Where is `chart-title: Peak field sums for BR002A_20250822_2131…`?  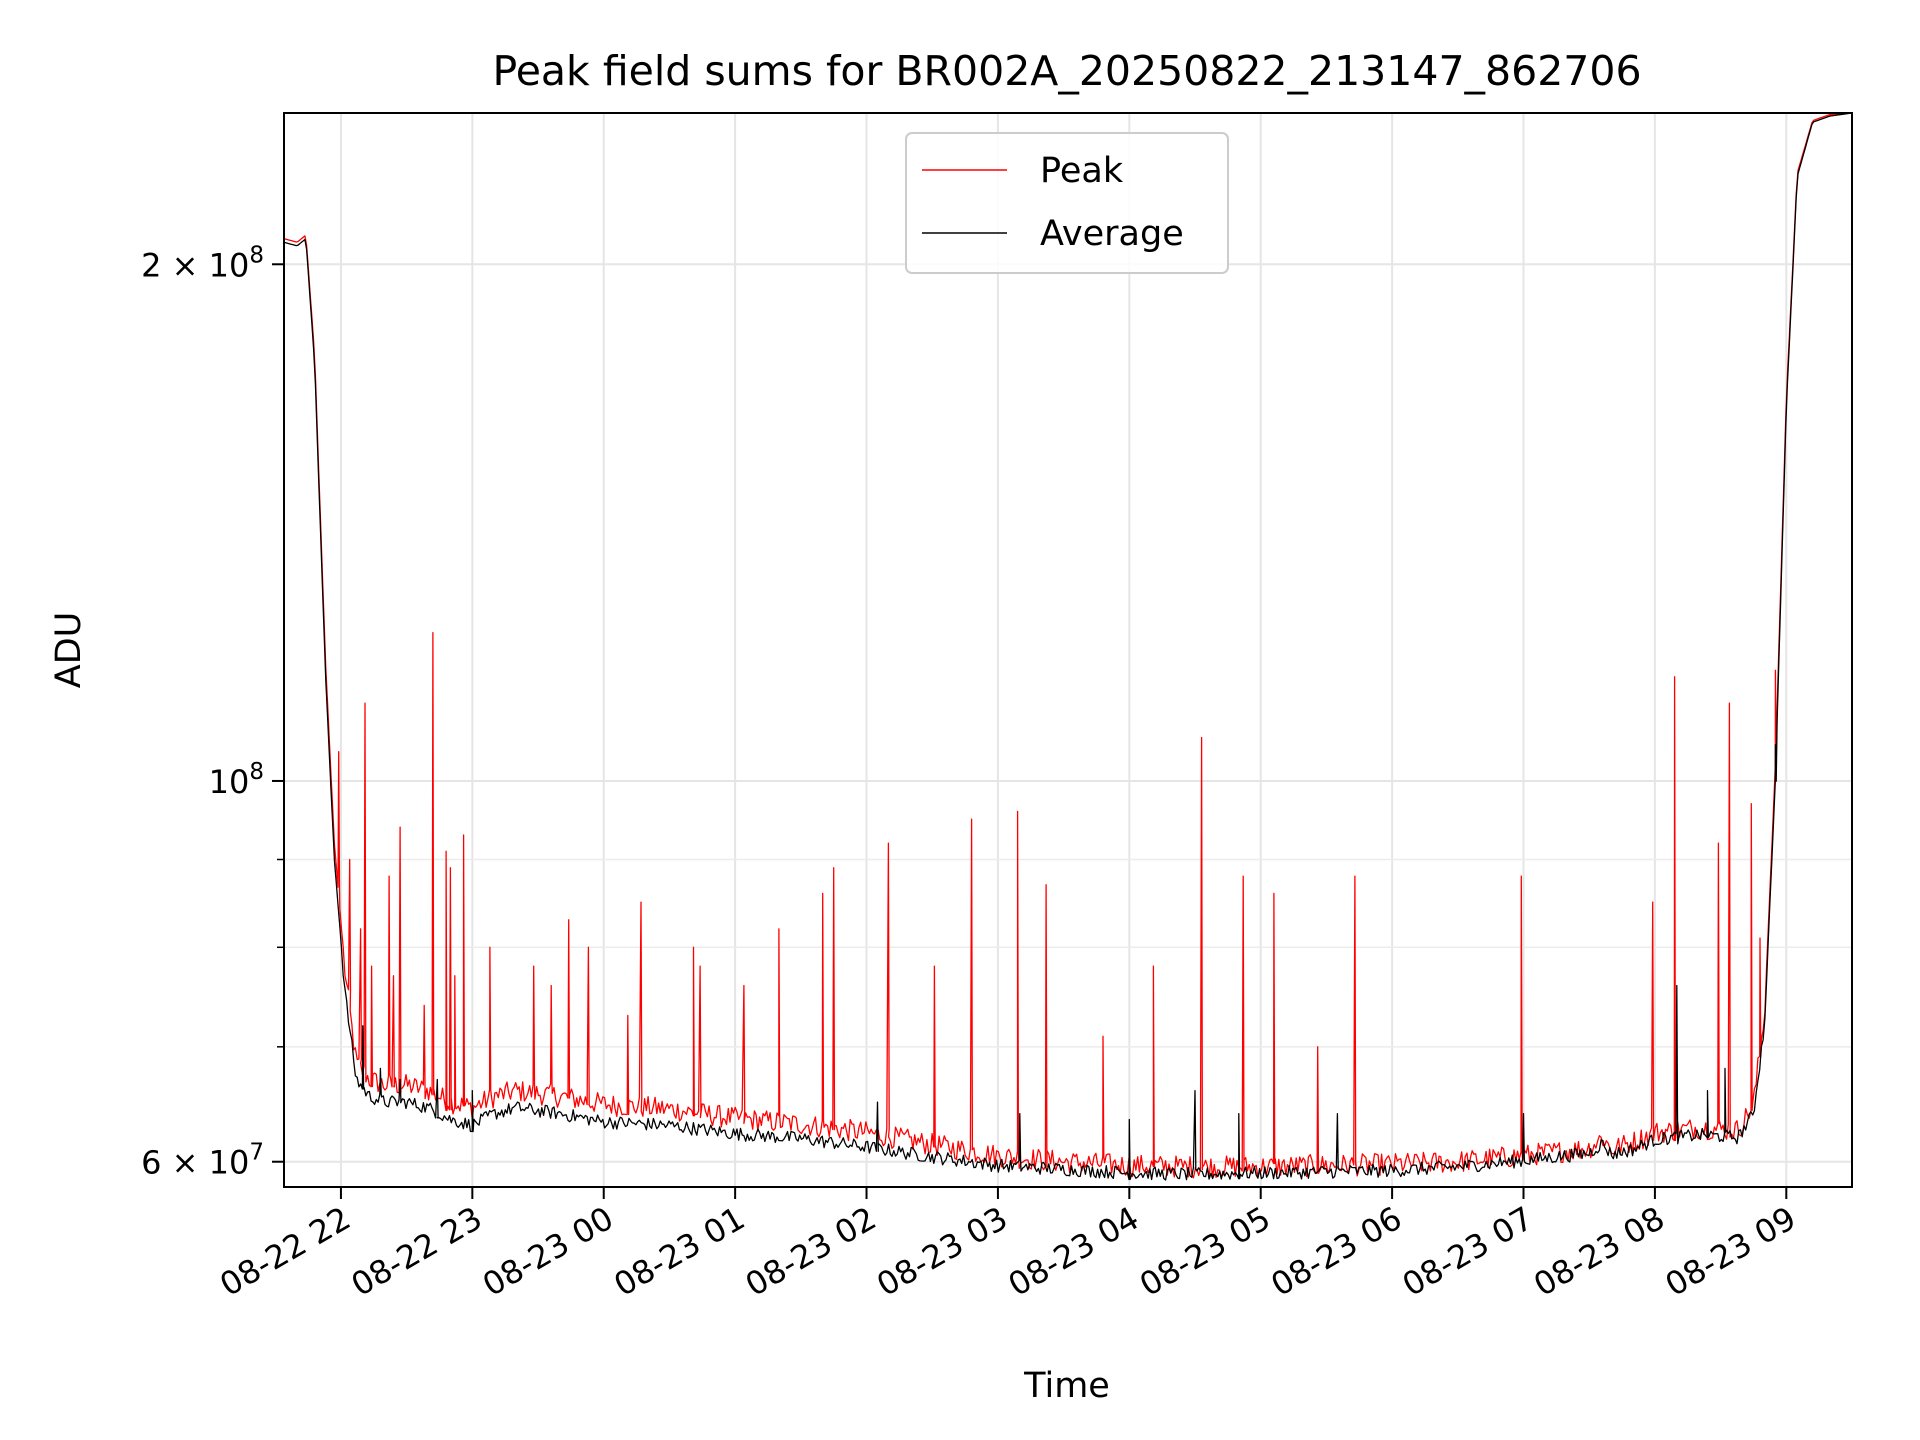 chart-title: Peak field sums for BR002A_20250822_2131… is located at coordinates (1066, 71).